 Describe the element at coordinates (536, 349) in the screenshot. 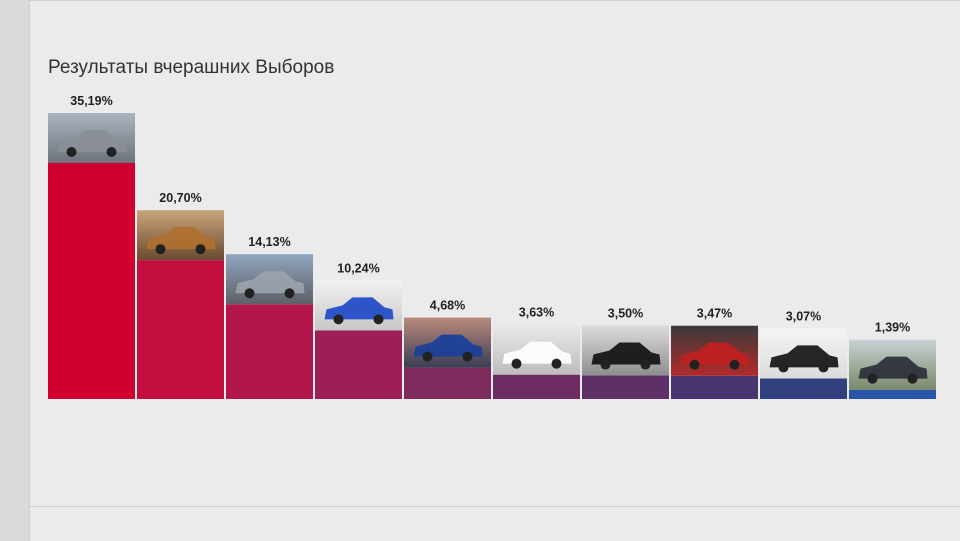

I see `white-sedan-photo` at that location.